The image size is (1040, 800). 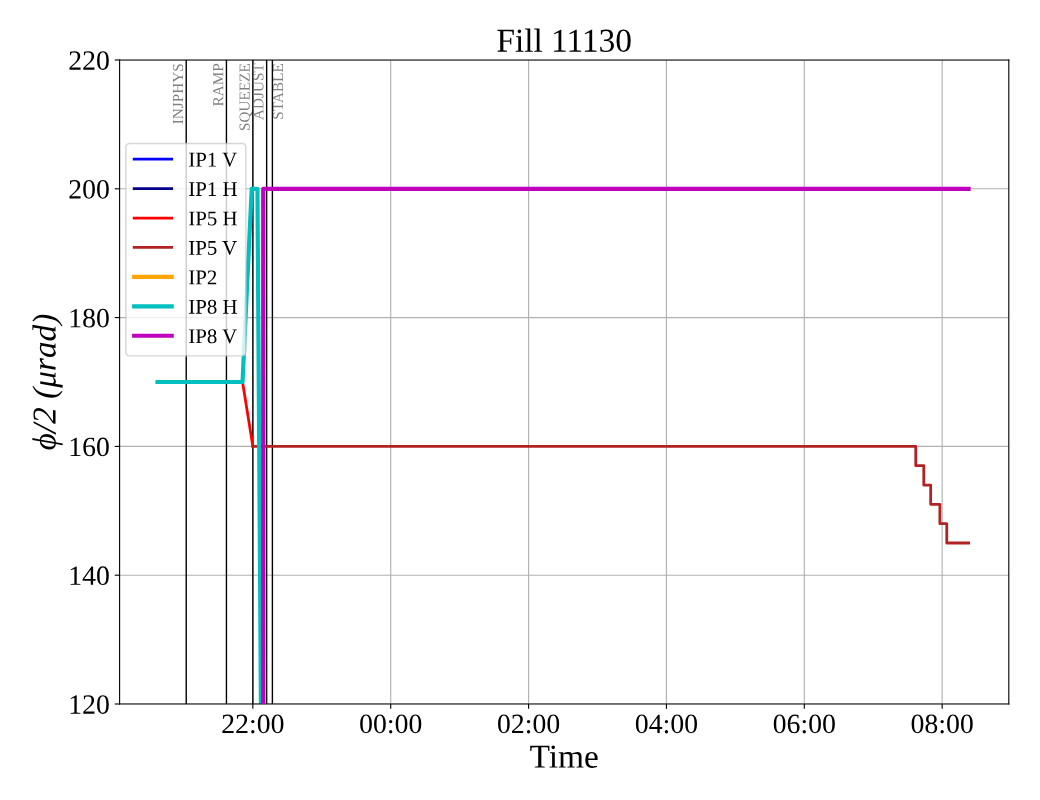 I want to click on x-tick-label: 06:00, so click(x=804, y=724).